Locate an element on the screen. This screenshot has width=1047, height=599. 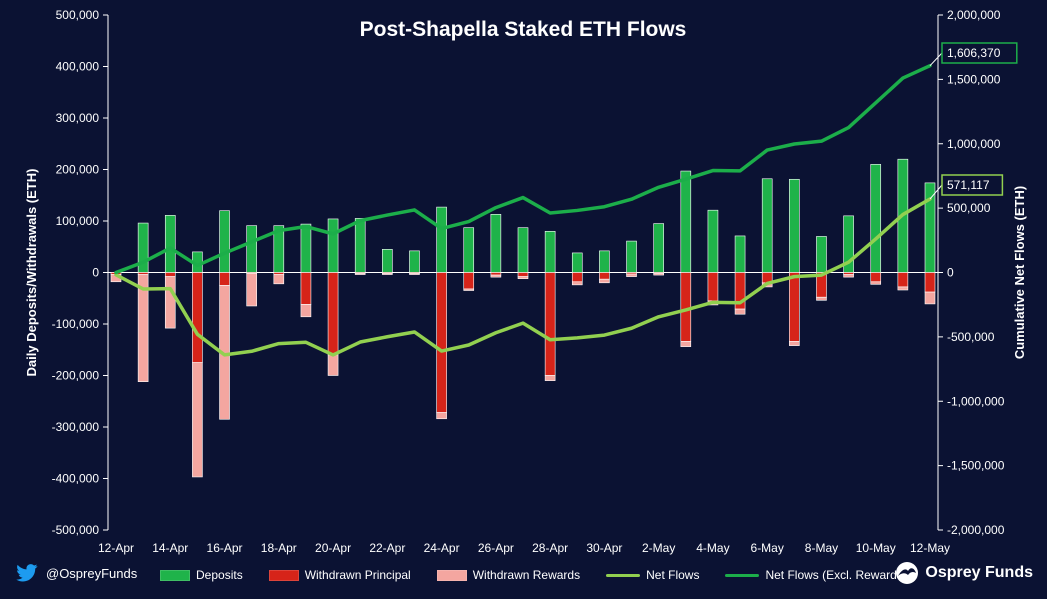
chart-title: Post-Shapella Staked ETH Flows is located at coordinates (523, 29).